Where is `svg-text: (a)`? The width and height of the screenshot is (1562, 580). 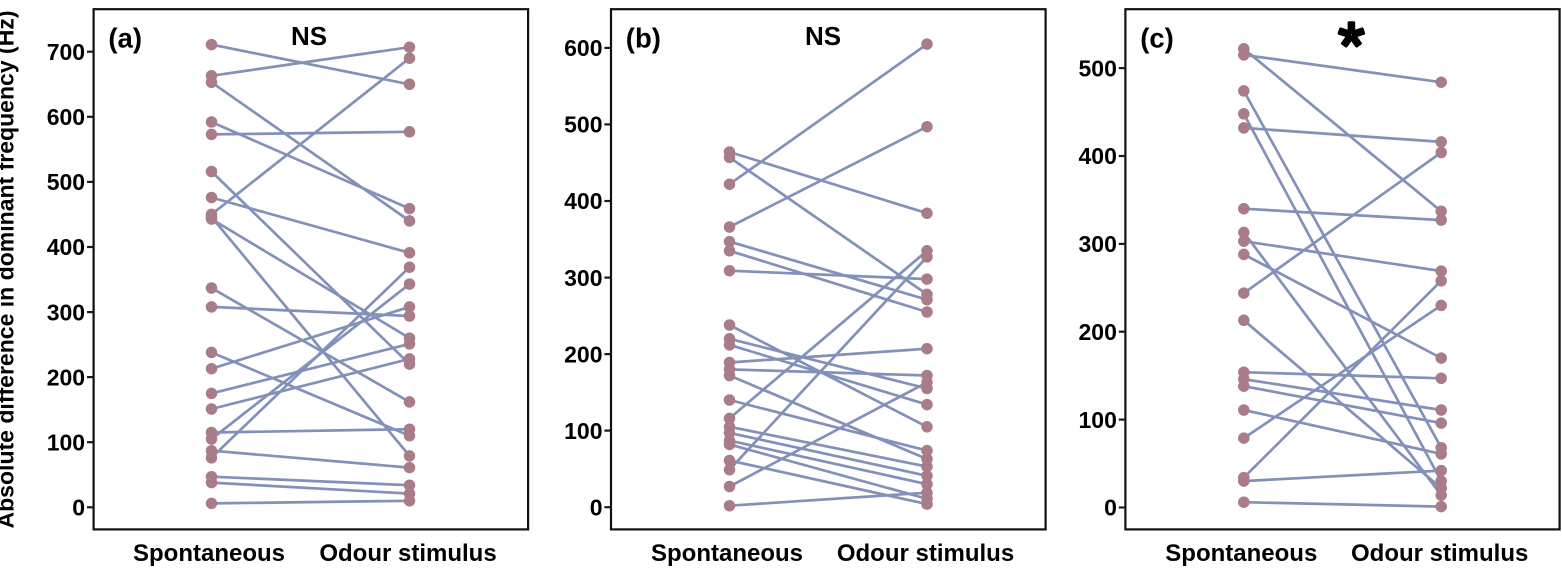
svg-text: (a) is located at coordinates (125, 38).